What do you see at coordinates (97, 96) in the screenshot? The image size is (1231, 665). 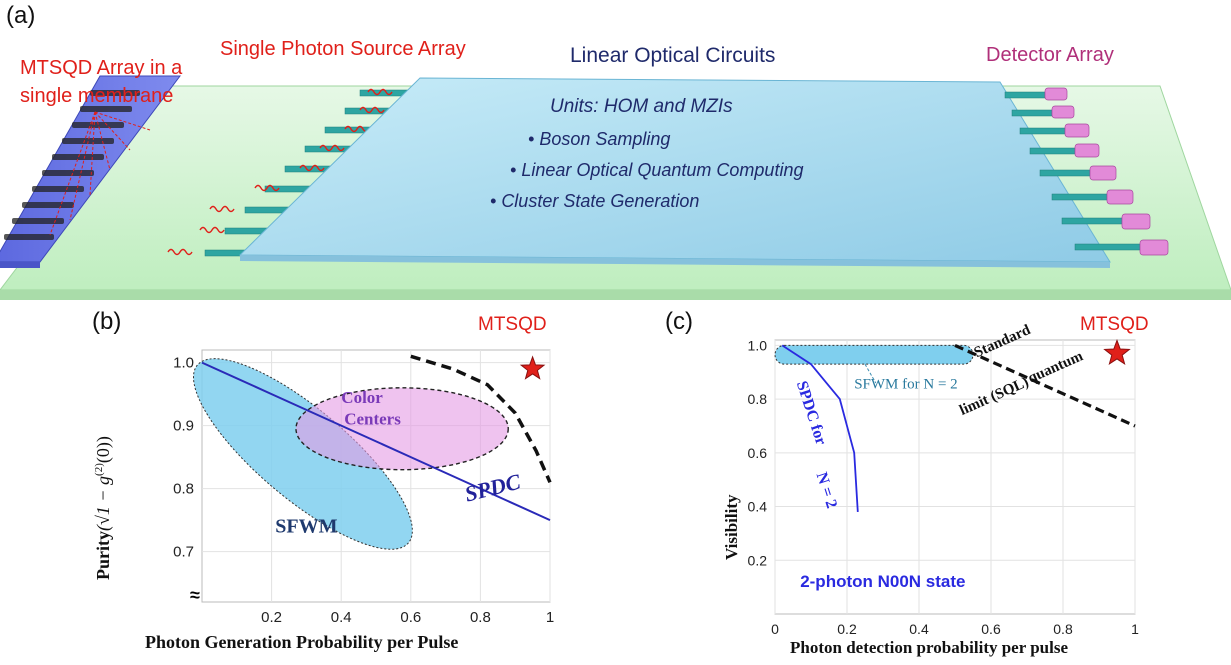 I see `mtsqd-array-label-line2: single membrane` at bounding box center [97, 96].